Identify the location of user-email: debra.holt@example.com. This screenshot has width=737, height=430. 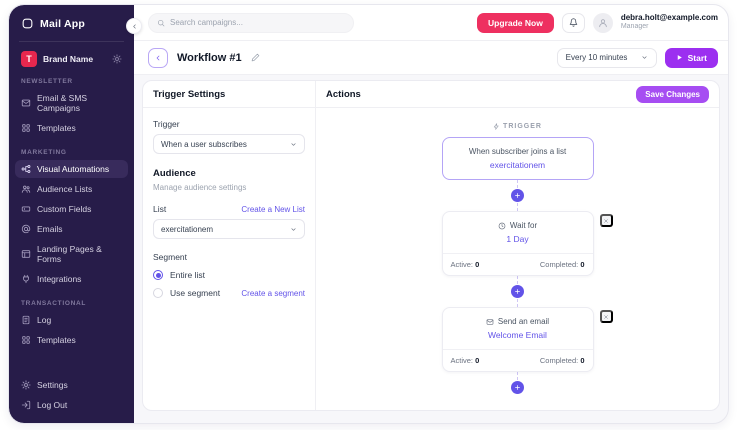
(669, 18).